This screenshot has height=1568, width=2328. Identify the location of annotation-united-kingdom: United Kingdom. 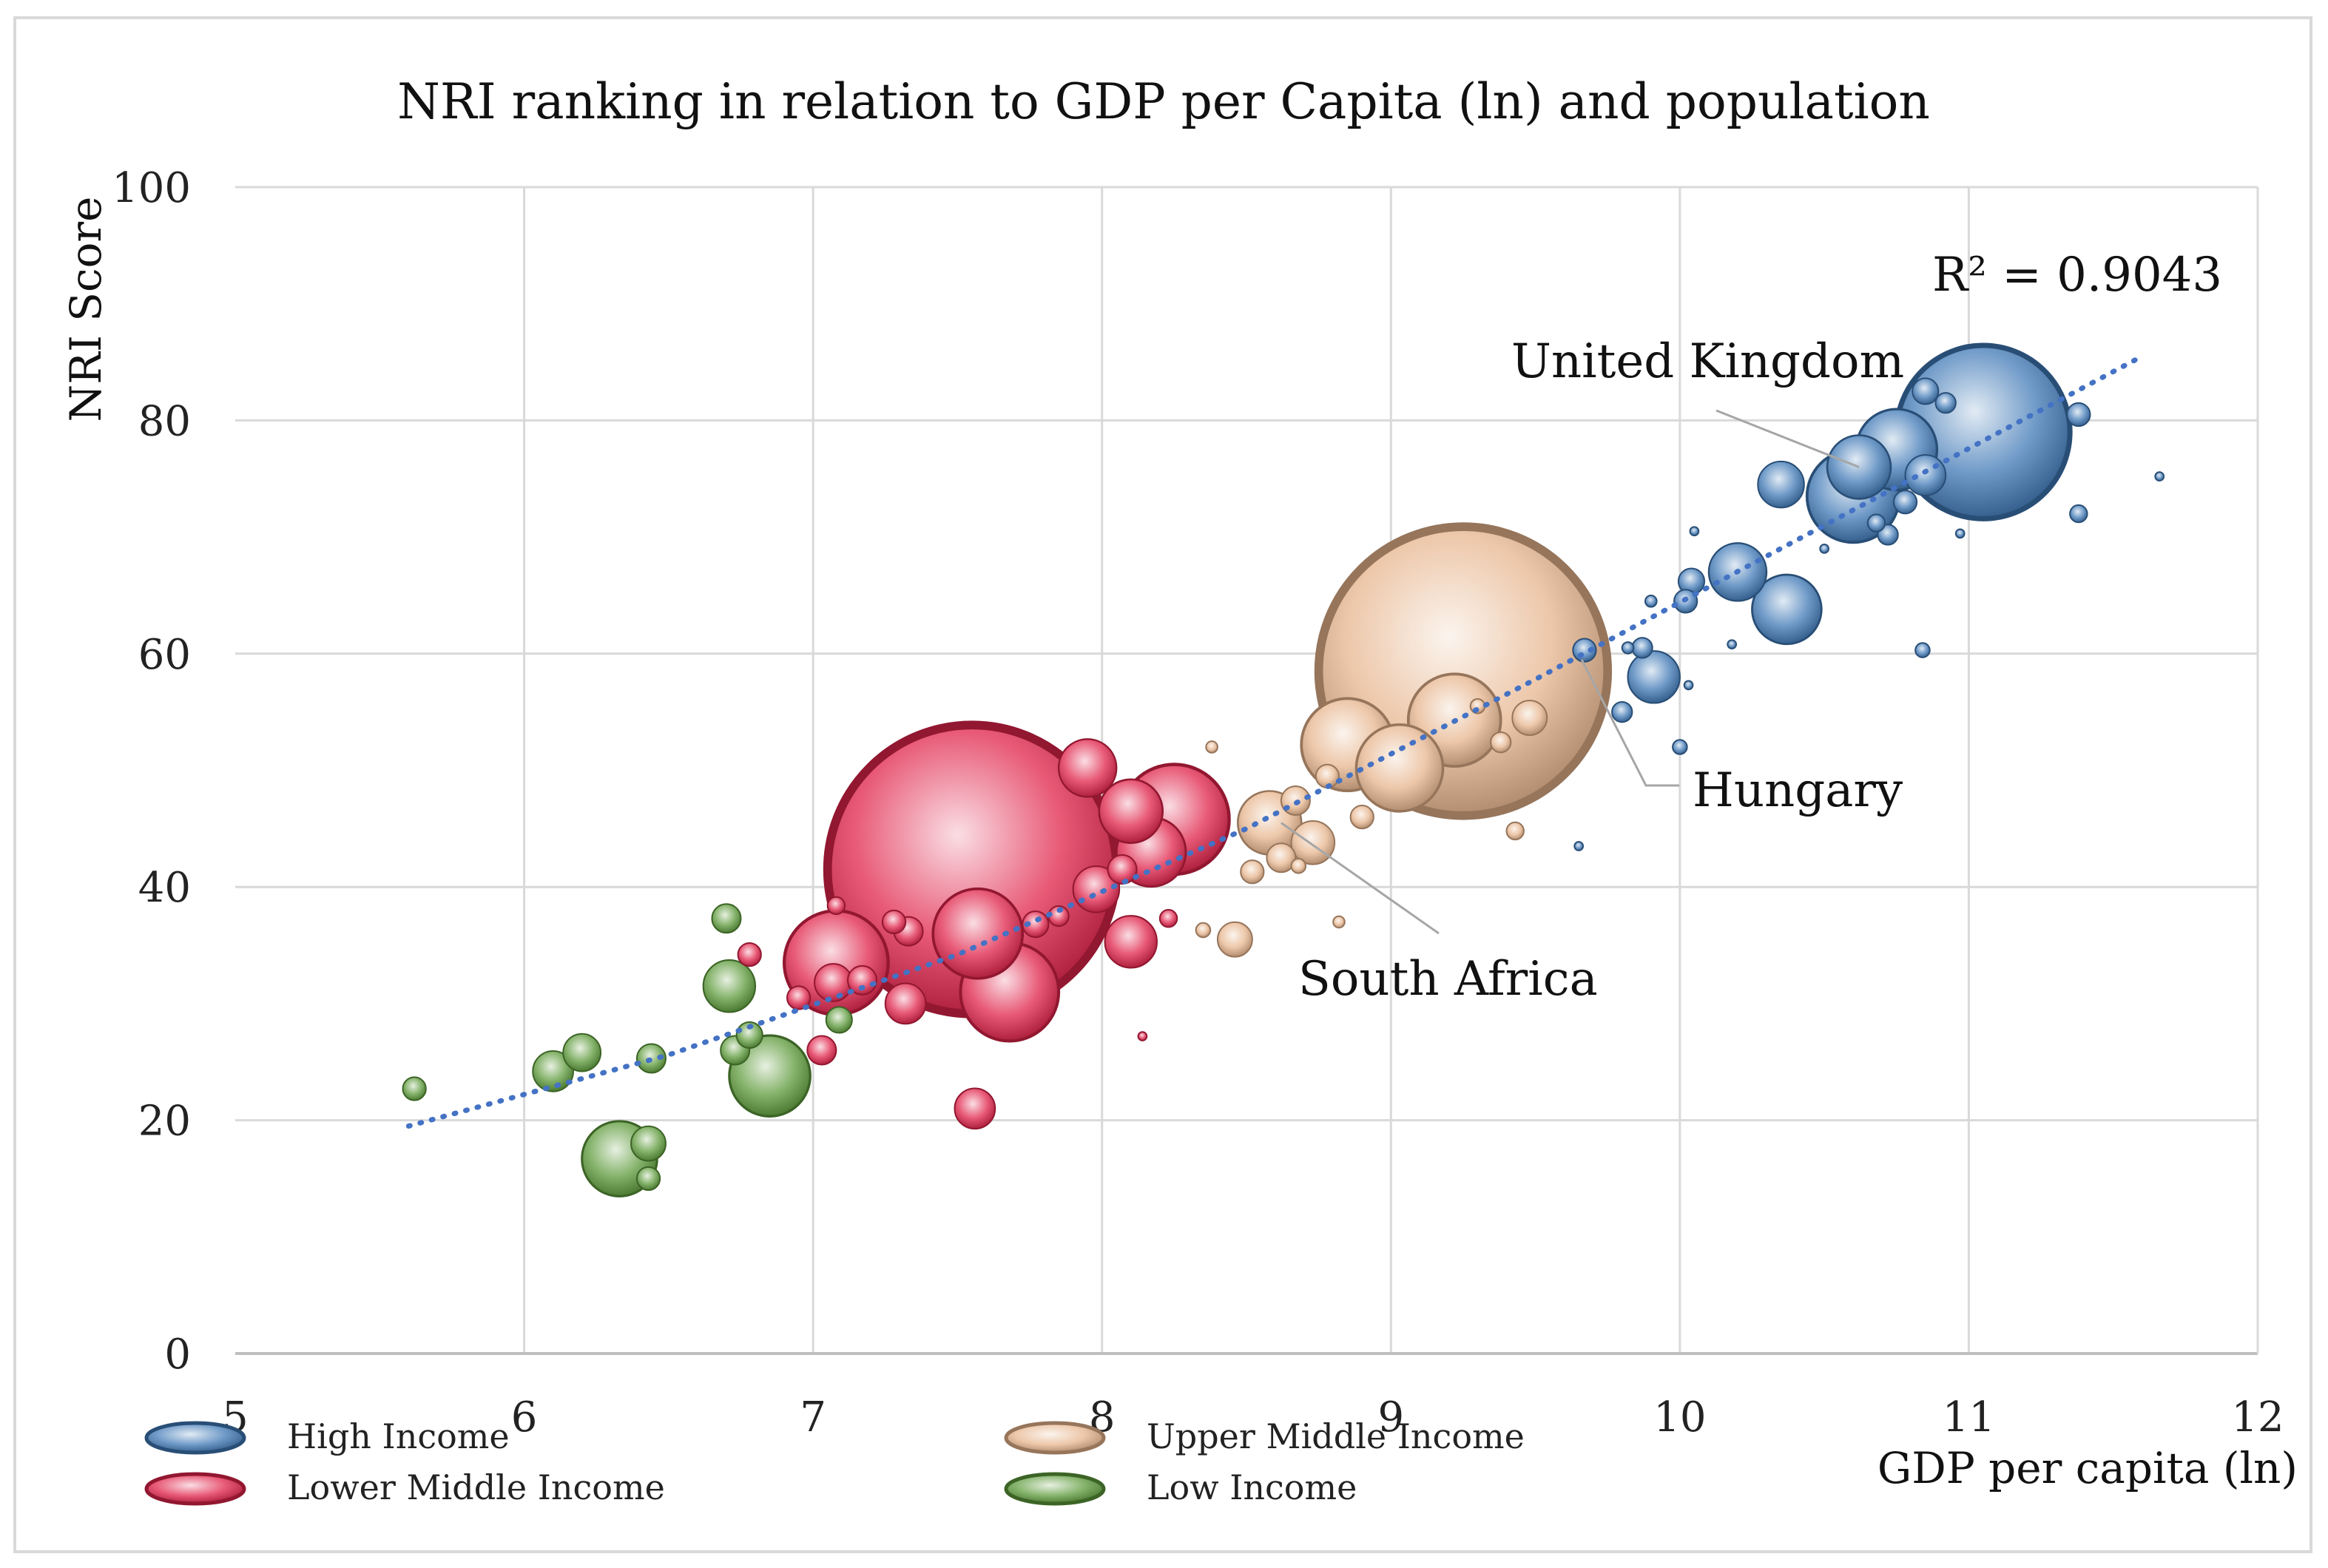
(1708, 361).